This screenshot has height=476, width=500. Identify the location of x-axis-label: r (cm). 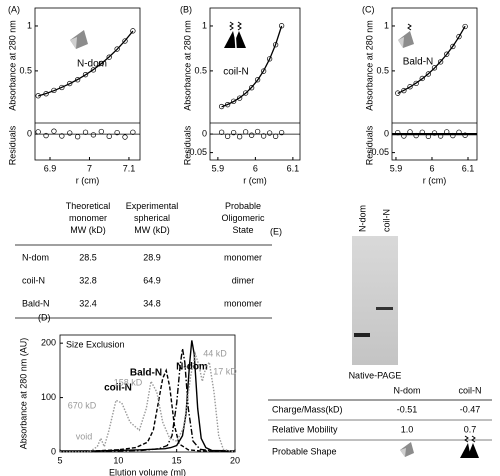
(88, 180).